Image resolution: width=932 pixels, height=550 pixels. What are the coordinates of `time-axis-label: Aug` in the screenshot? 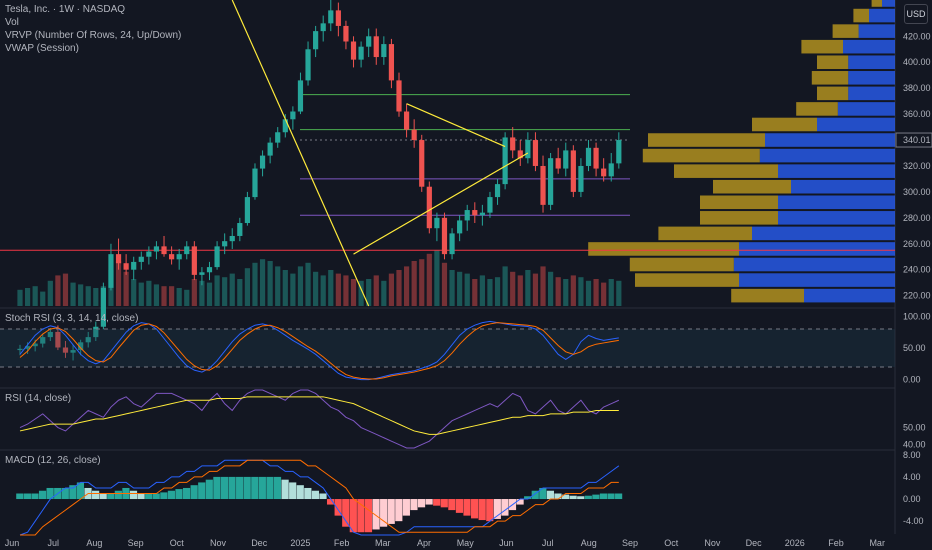 It's located at (589, 543).